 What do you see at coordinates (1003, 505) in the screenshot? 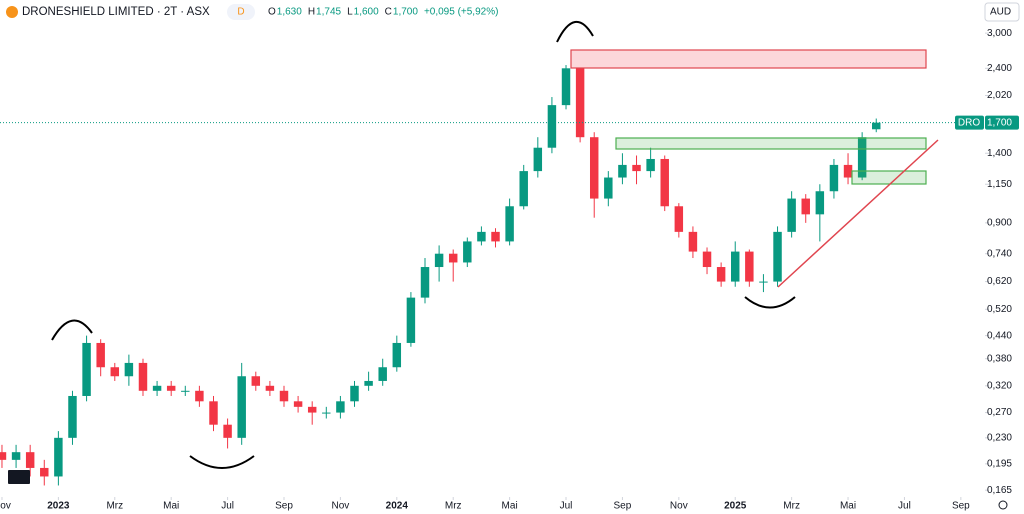
I see `settings-icon` at bounding box center [1003, 505].